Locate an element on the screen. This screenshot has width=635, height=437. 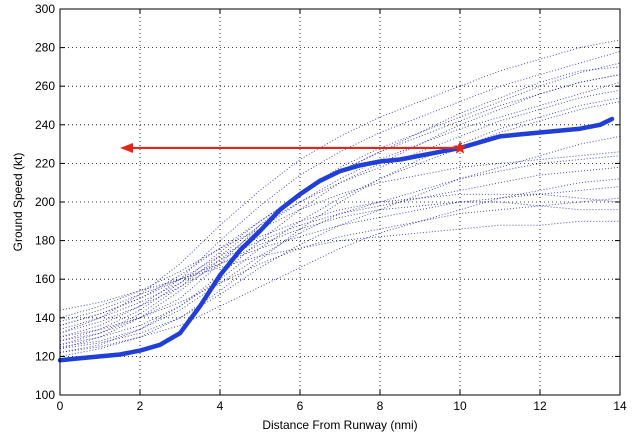
x-tick-label: 12 is located at coordinates (540, 406).